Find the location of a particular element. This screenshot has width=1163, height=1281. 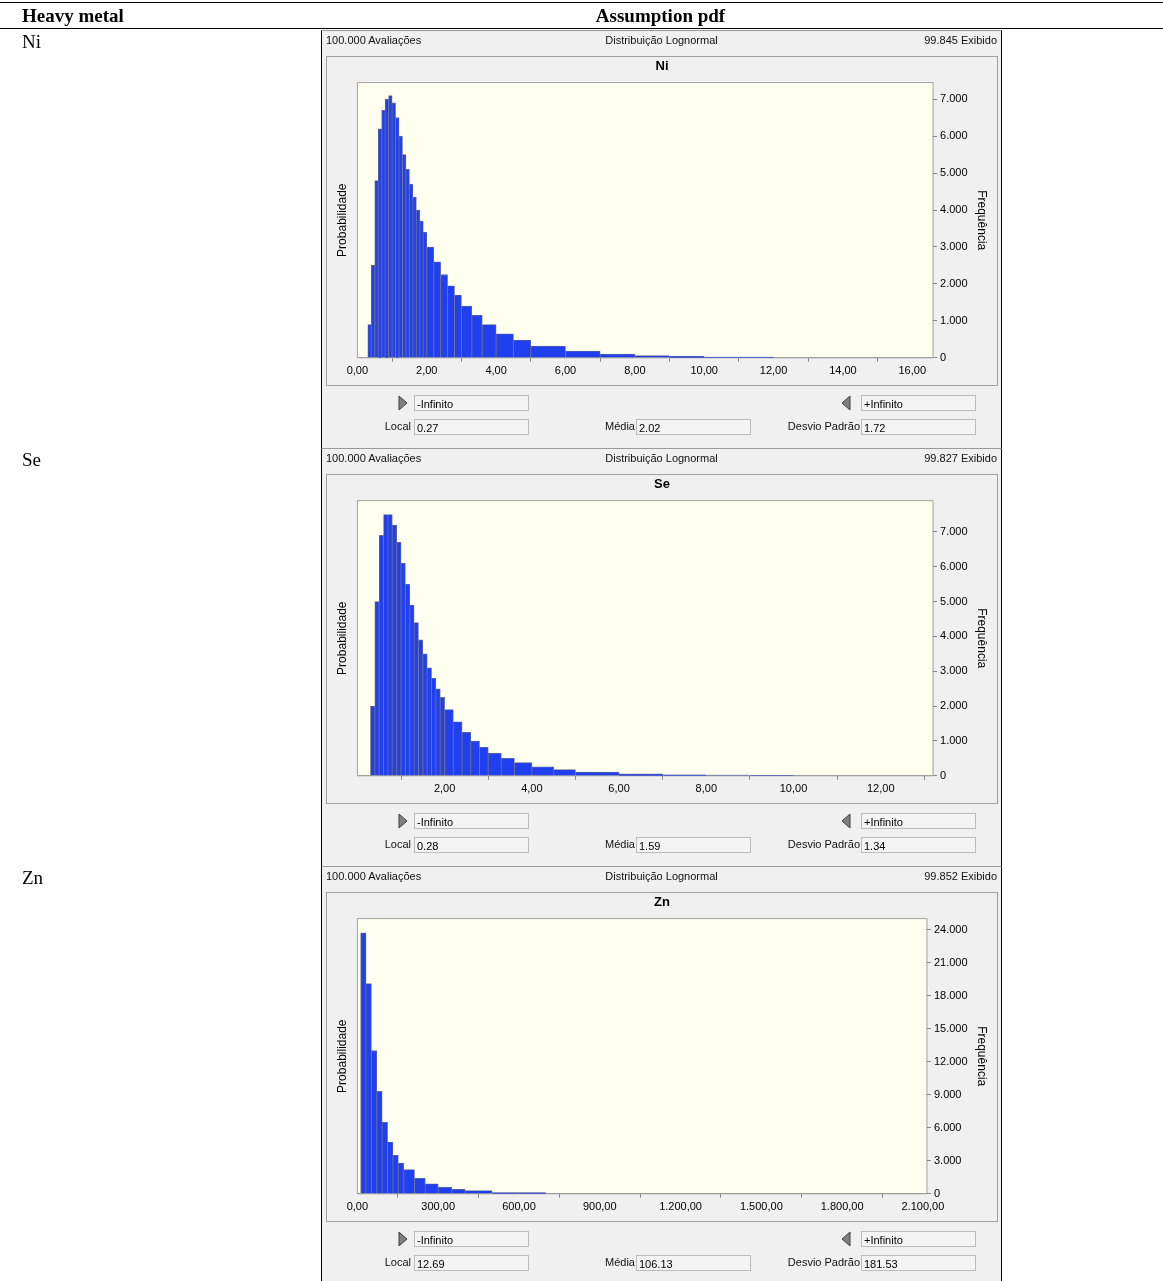

x-tick-label: 2.100,00 is located at coordinates (923, 1206).